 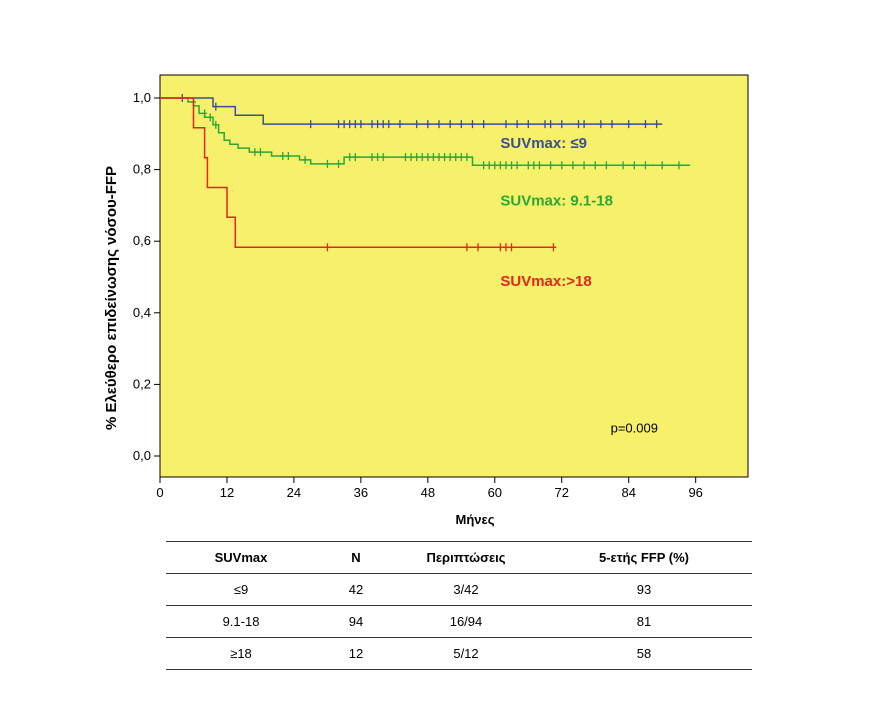 I want to click on table-row: 9.1-18 94 16/94 81, so click(x=459, y=621).